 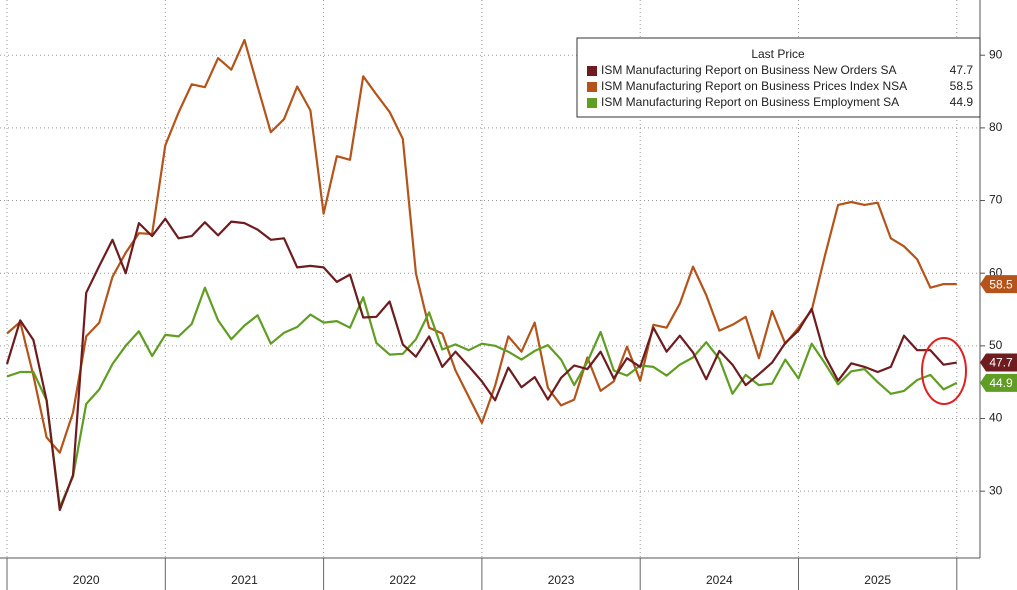 What do you see at coordinates (86, 580) in the screenshot?
I see `x-tick-label: 2020` at bounding box center [86, 580].